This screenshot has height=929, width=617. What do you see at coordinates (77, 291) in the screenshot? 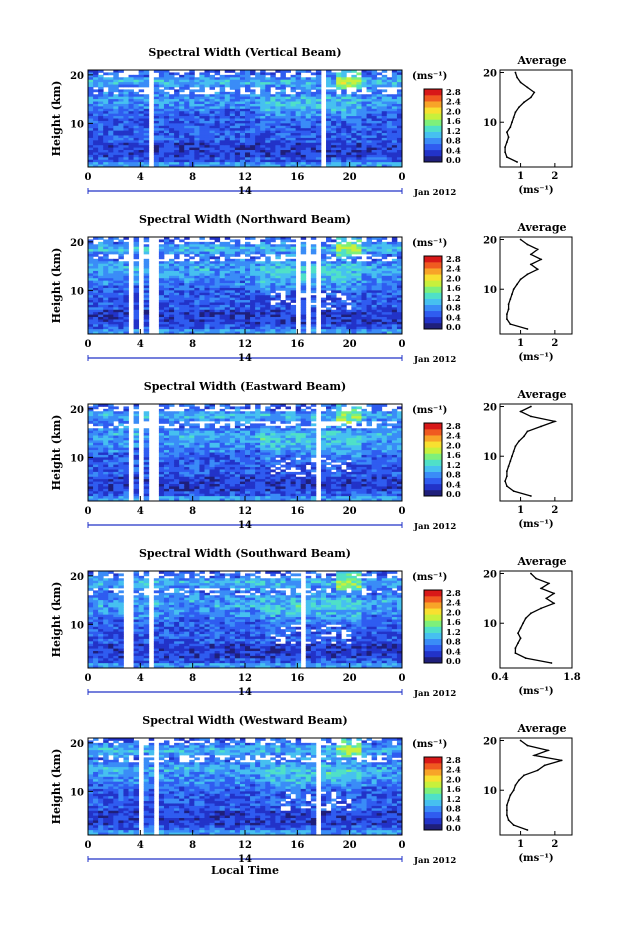
I see `y-tick-label: 10` at bounding box center [77, 291].